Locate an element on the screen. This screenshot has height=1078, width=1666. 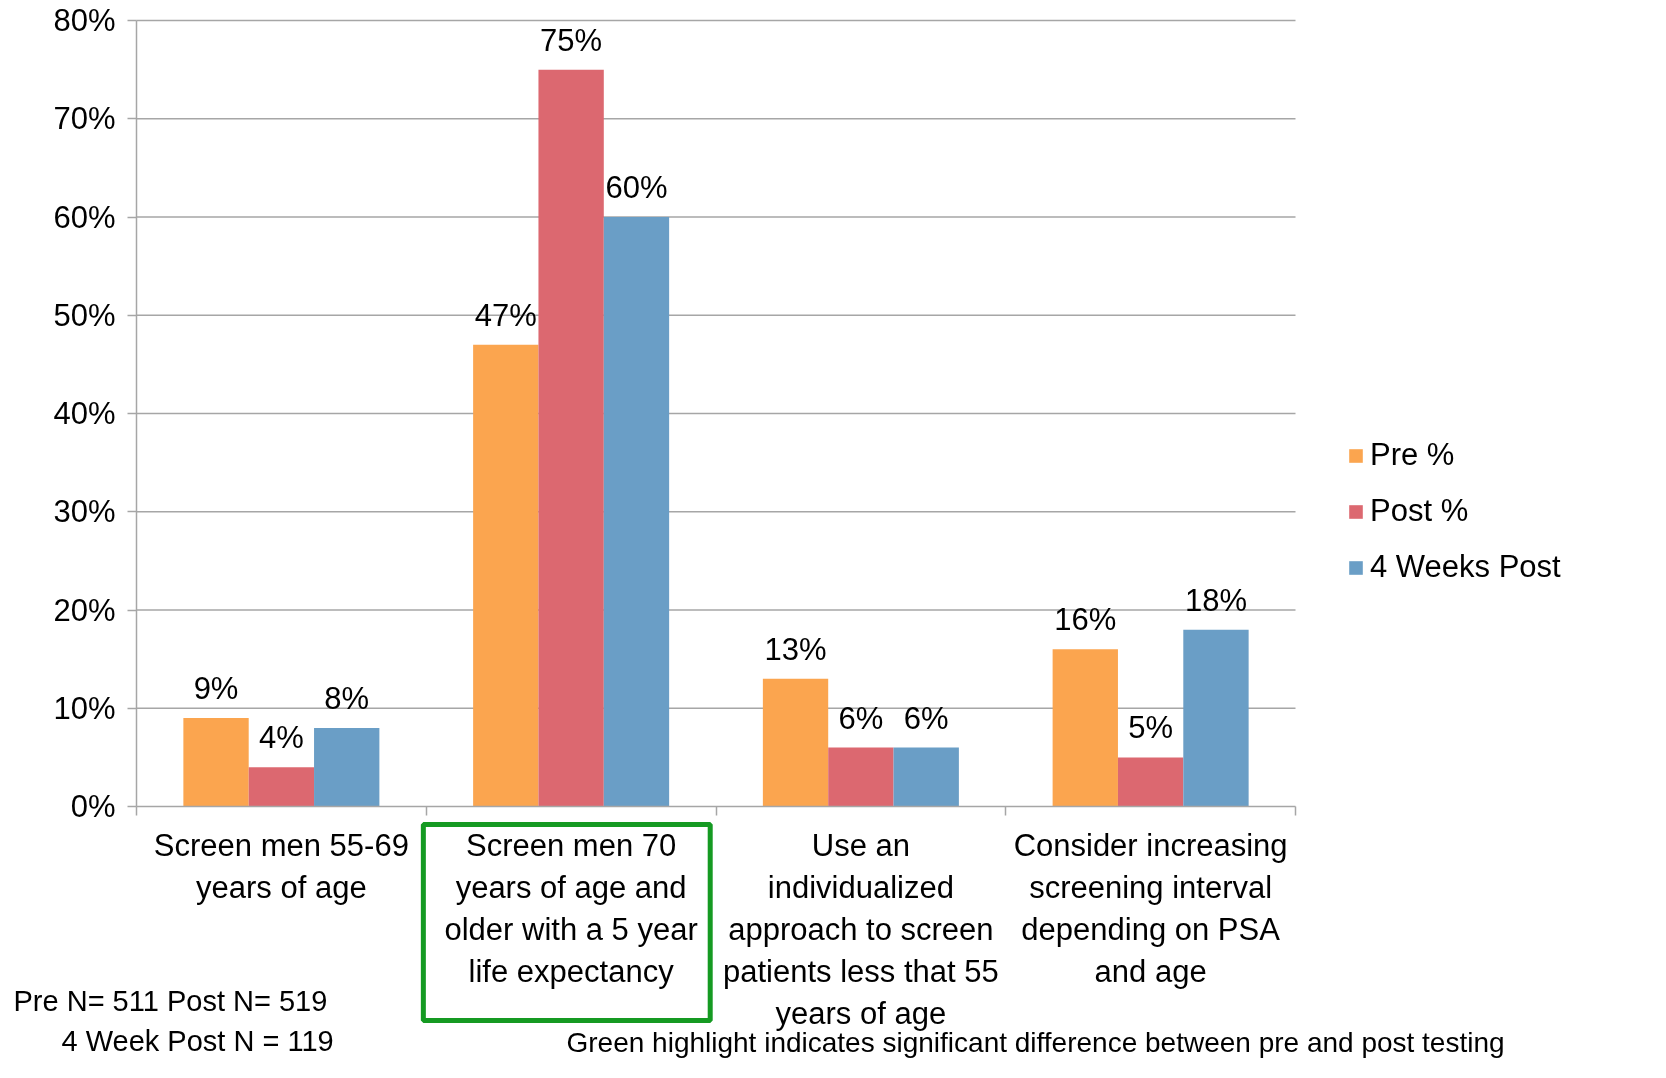
text: 4 Week Post N = 119 is located at coordinates (197, 1040).